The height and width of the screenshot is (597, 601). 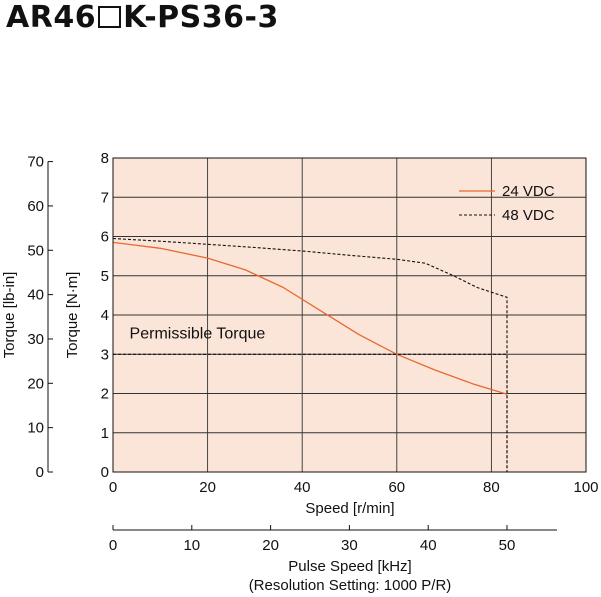 What do you see at coordinates (198, 334) in the screenshot?
I see `permissible-torque-label: Permissible Torque` at bounding box center [198, 334].